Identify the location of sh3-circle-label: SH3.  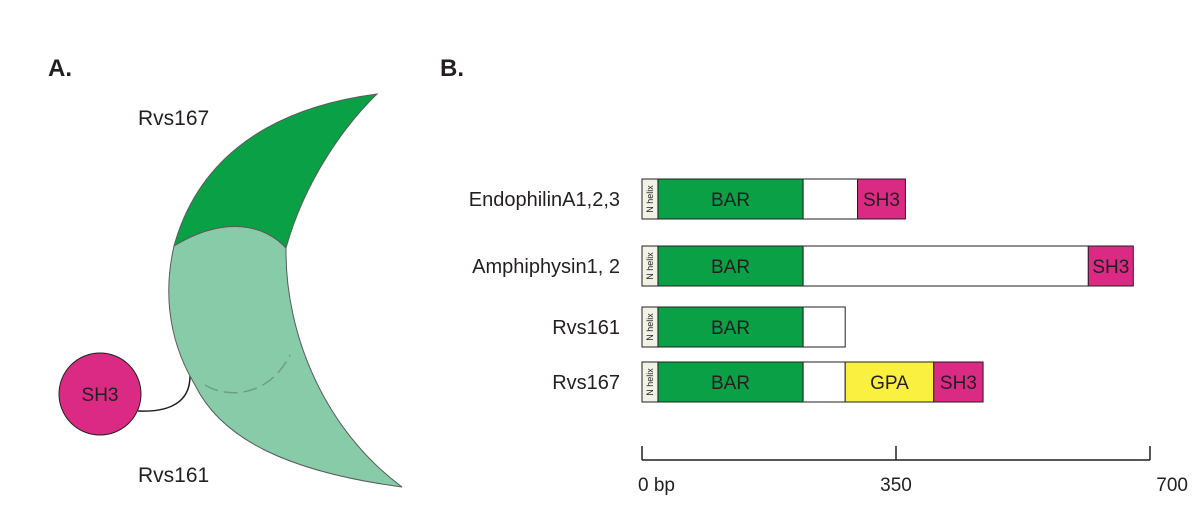
(100, 395).